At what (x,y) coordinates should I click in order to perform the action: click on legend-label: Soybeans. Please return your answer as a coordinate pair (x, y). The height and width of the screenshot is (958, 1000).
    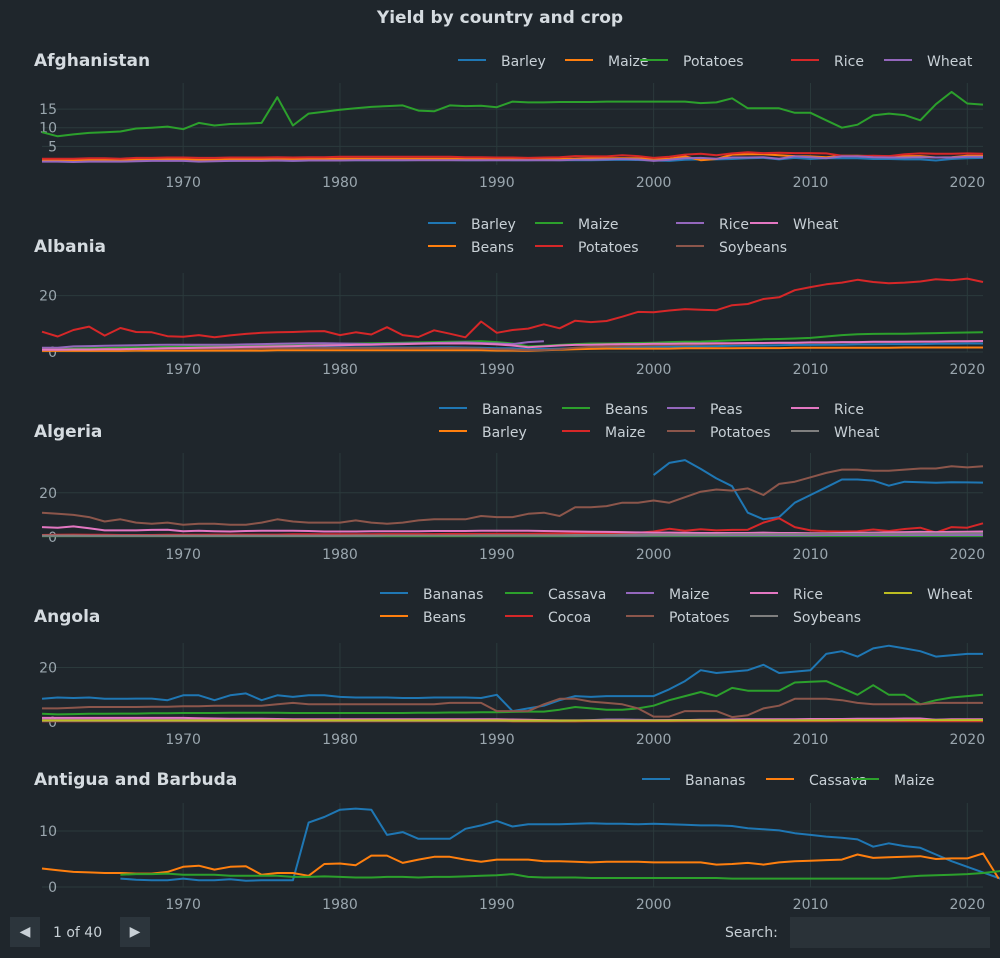
    Looking at the image, I should click on (753, 248).